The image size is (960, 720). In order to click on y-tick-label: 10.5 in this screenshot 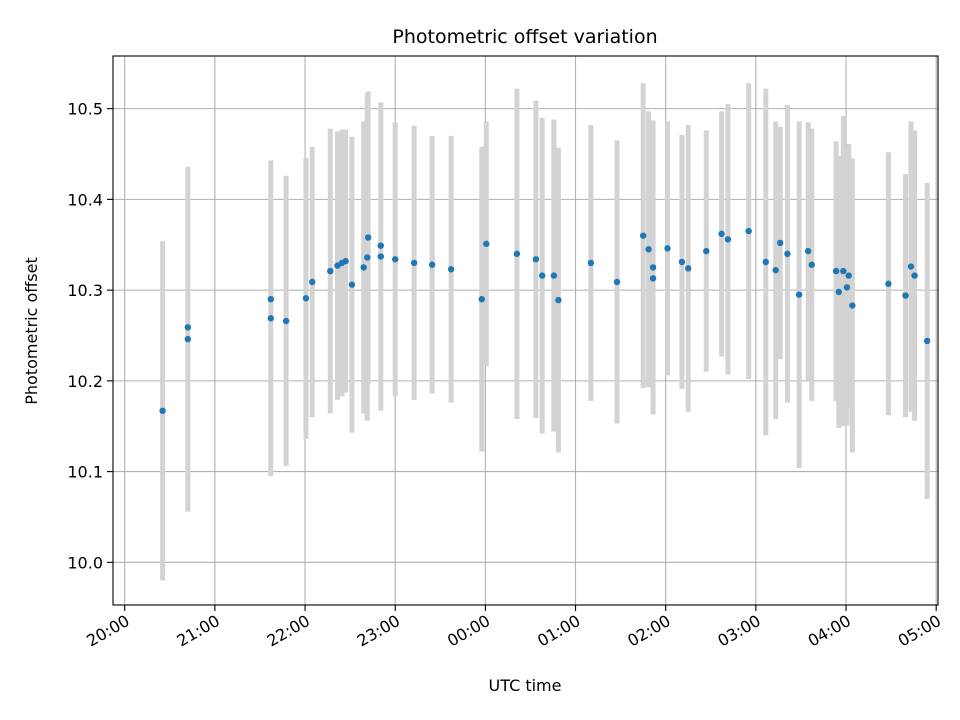, I will do `click(85, 109)`.